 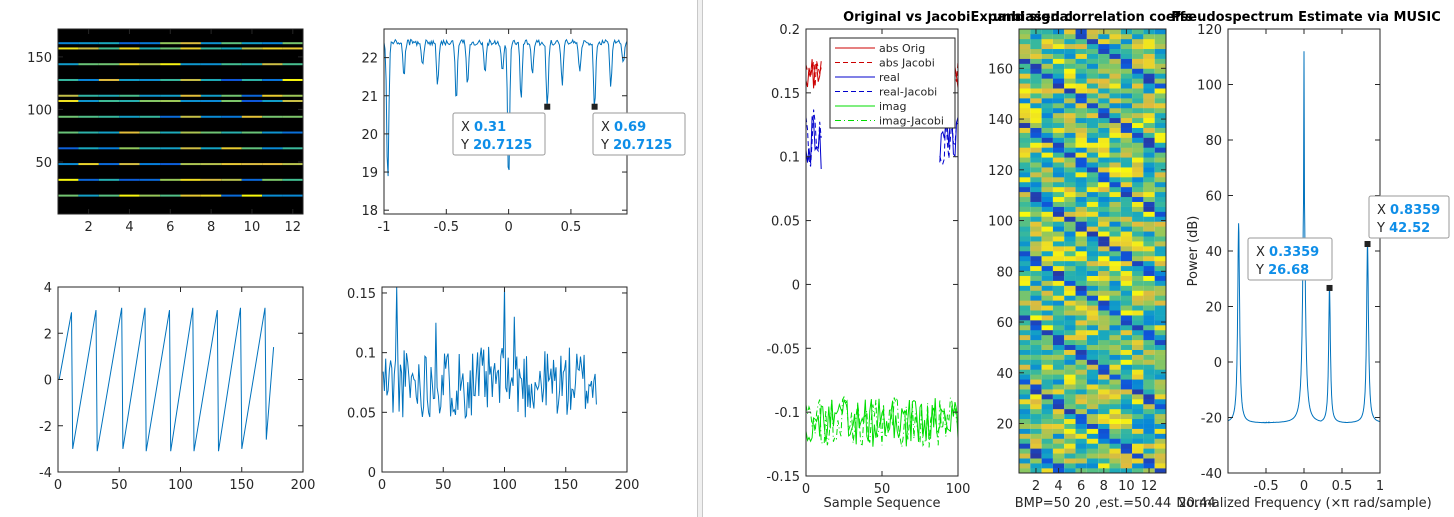 What do you see at coordinates (783, 477) in the screenshot?
I see `compare-ytick-label: -0.15` at bounding box center [783, 477].